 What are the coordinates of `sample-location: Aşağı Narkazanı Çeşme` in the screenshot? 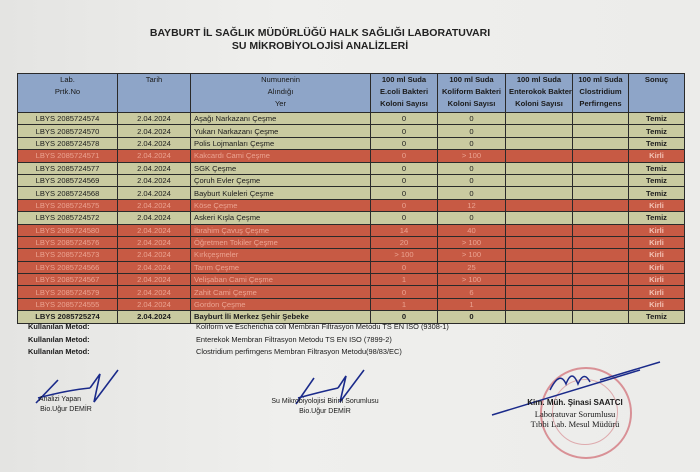 It's located at (280, 118).